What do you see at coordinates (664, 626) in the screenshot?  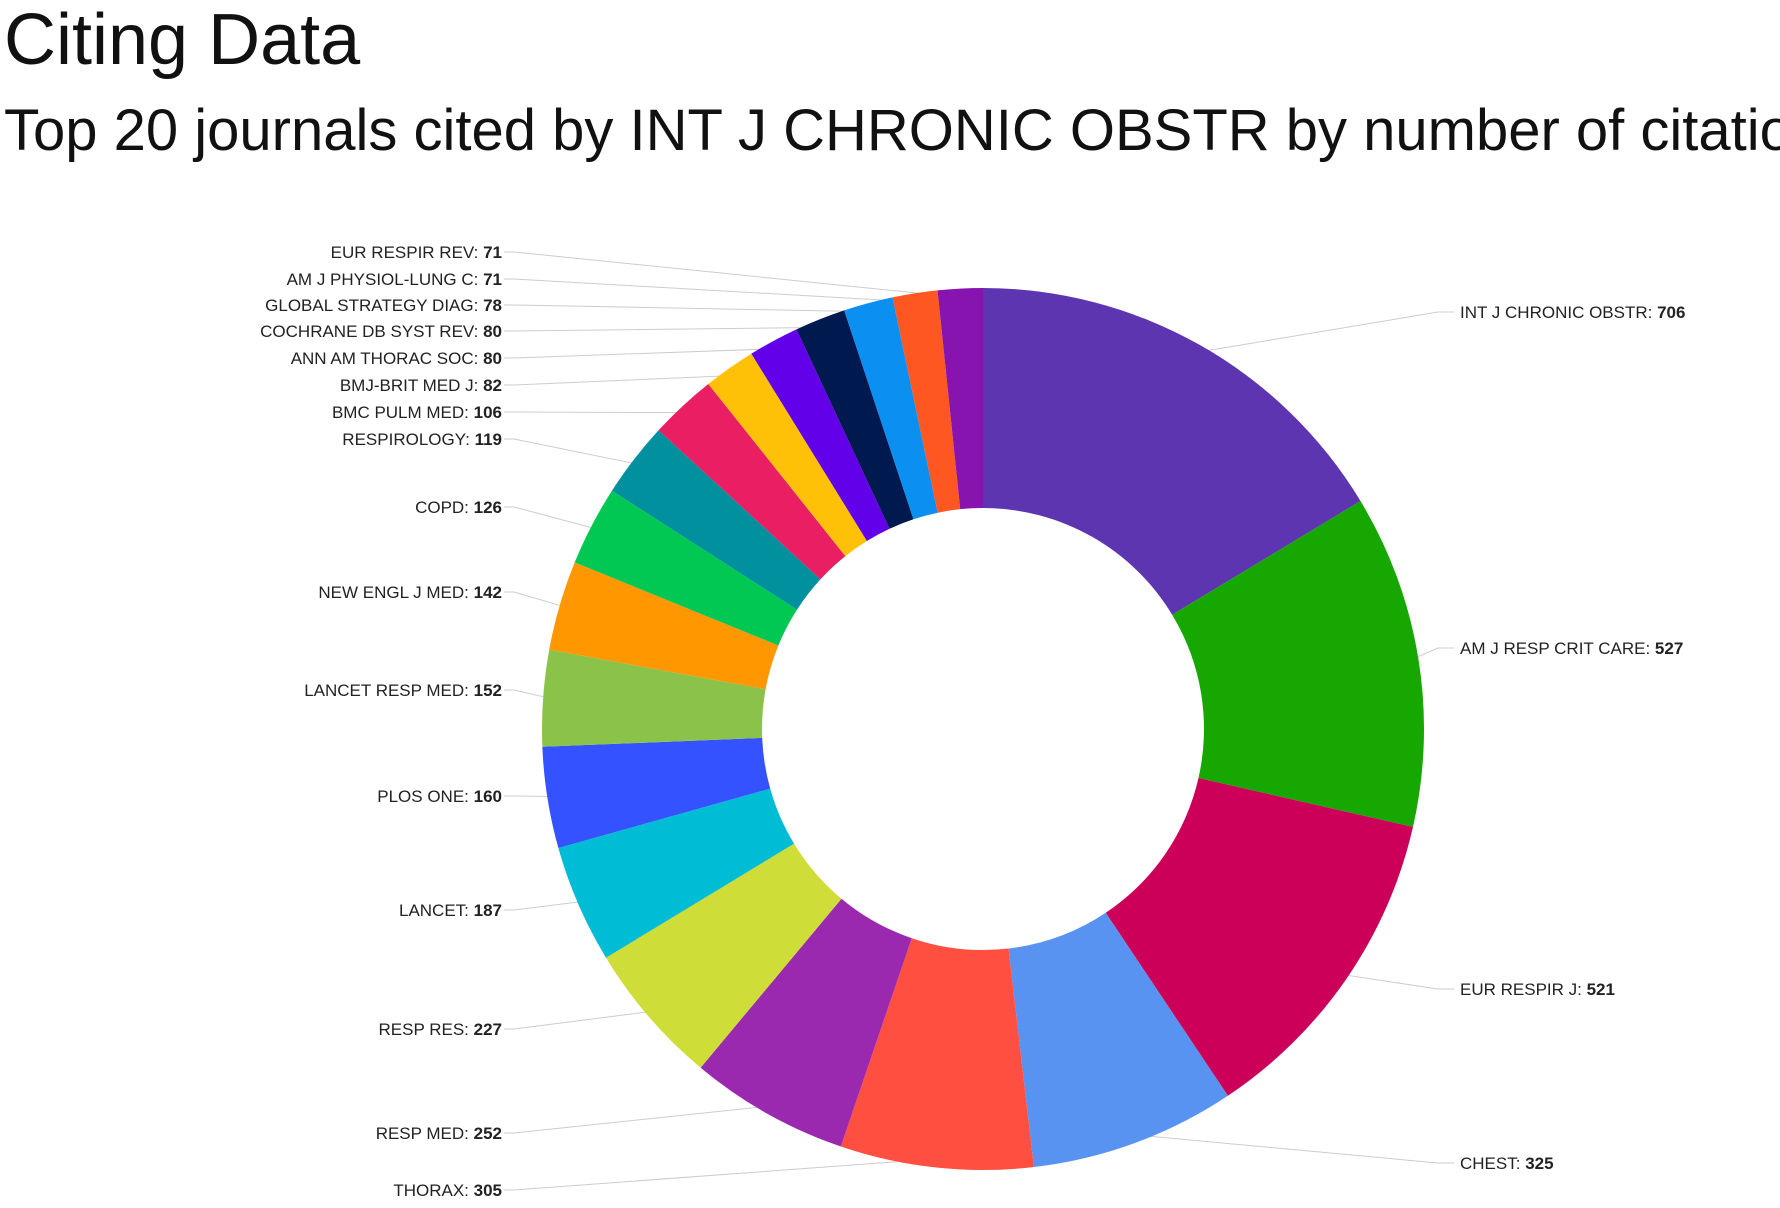 I see `slice-new-engl-j-med` at bounding box center [664, 626].